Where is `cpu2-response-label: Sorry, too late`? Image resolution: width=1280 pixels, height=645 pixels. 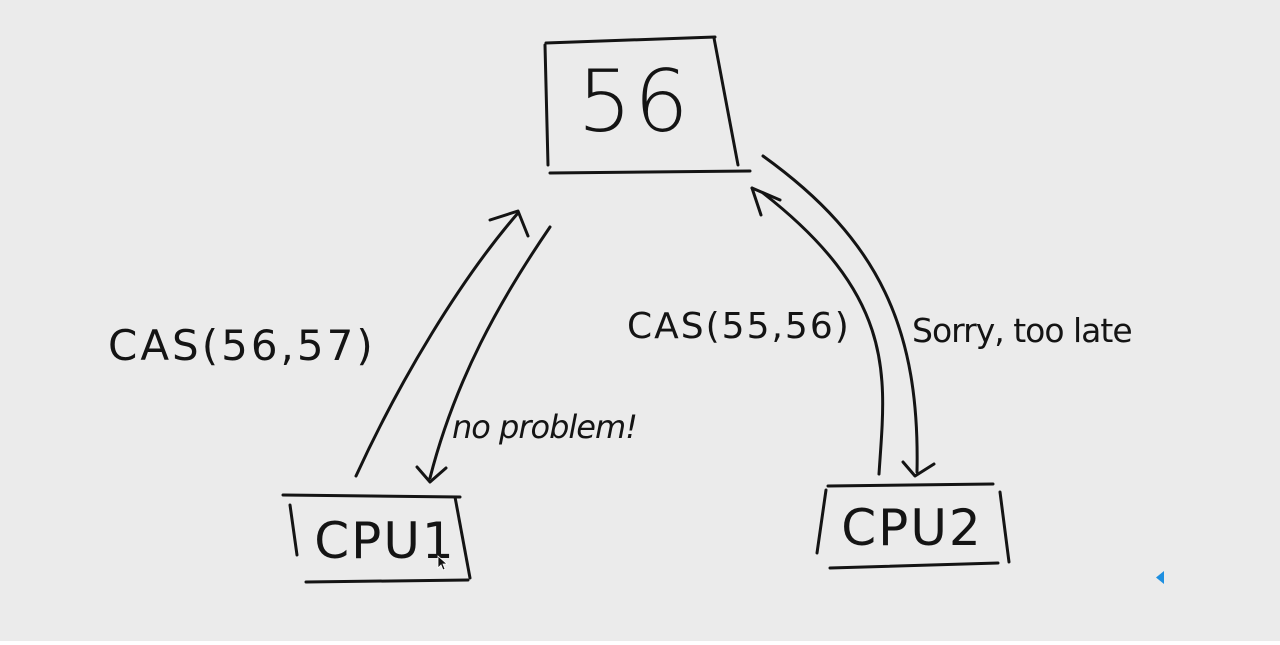
cpu2-response-label: Sorry, too late is located at coordinates (1022, 330).